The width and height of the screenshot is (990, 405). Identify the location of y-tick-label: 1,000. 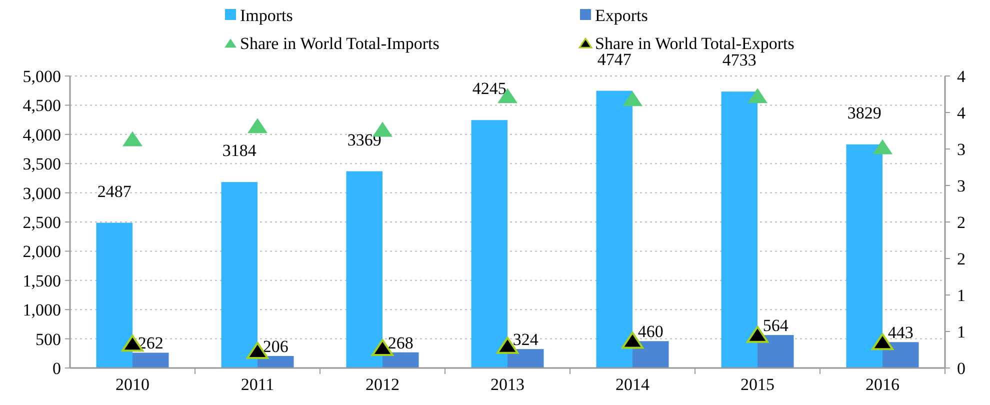
(41, 310).